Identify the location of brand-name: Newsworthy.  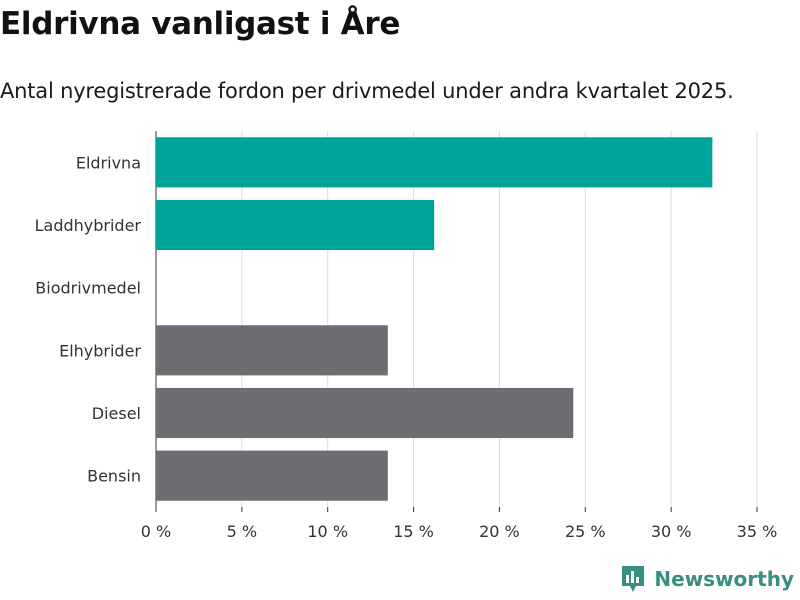
(724, 579).